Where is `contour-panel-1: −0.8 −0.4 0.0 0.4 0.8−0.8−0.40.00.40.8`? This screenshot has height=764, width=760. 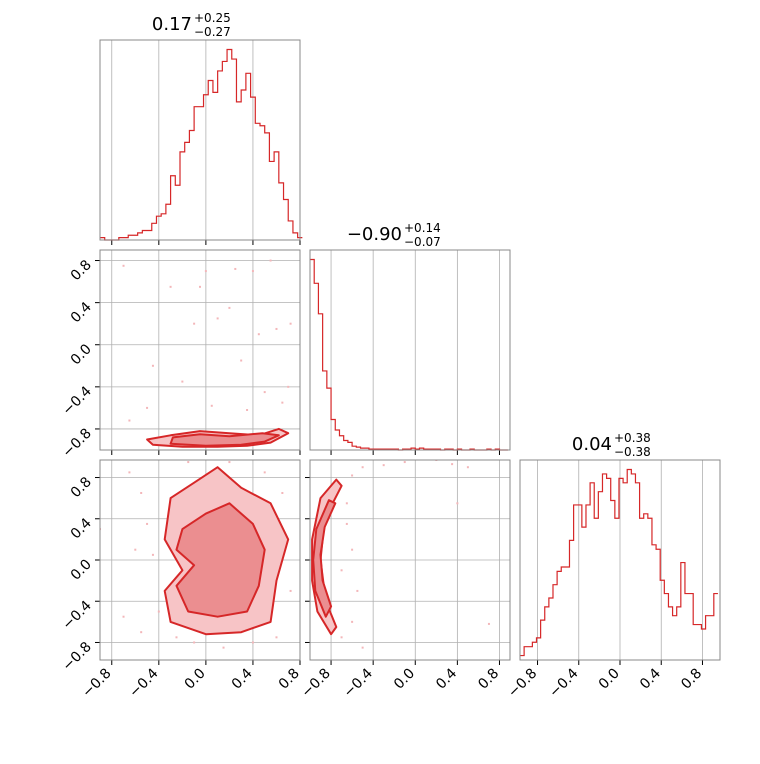
contour-panel-1: −0.8 −0.4 0.0 0.4 0.8−0.8−0.40.00.40.8 is located at coordinates (181, 580).